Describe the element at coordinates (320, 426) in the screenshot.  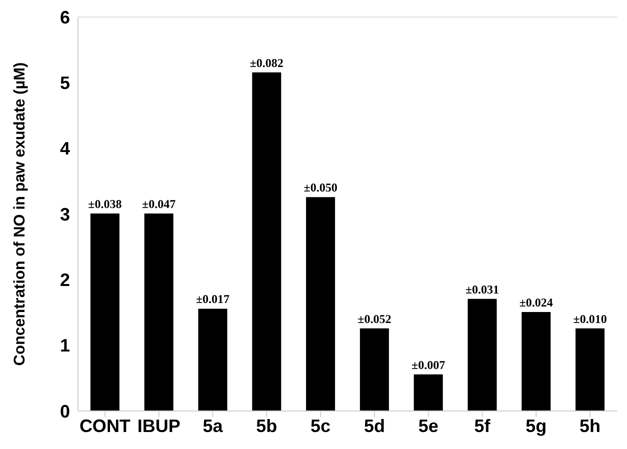
I see `x-tick-label: 5c` at that location.